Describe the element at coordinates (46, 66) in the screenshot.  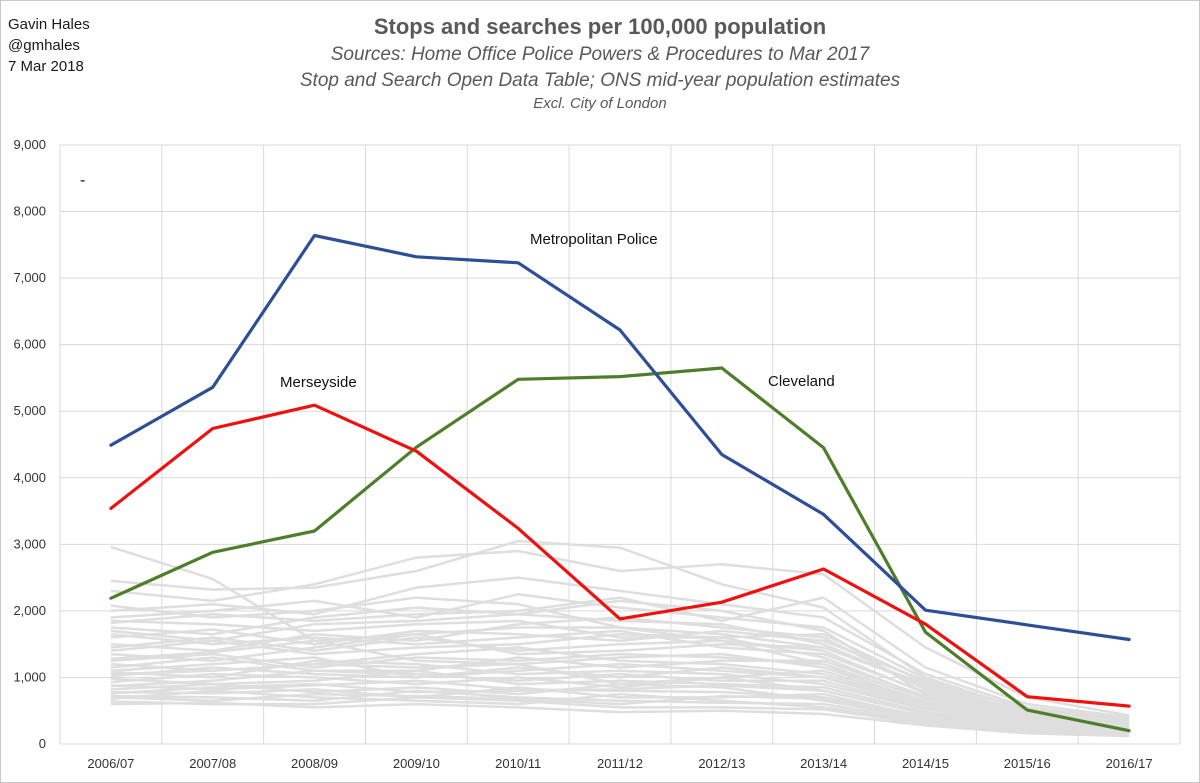
I see `author-date: 7 Mar 2018` at that location.